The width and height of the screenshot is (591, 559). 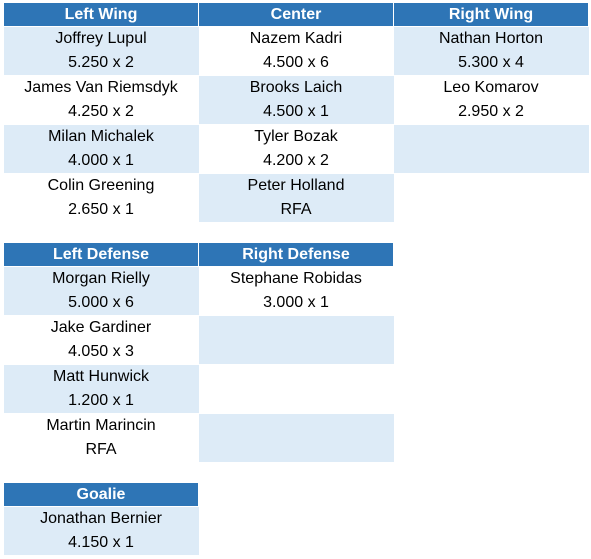 I want to click on table-header-row: Goalie, so click(x=101, y=495).